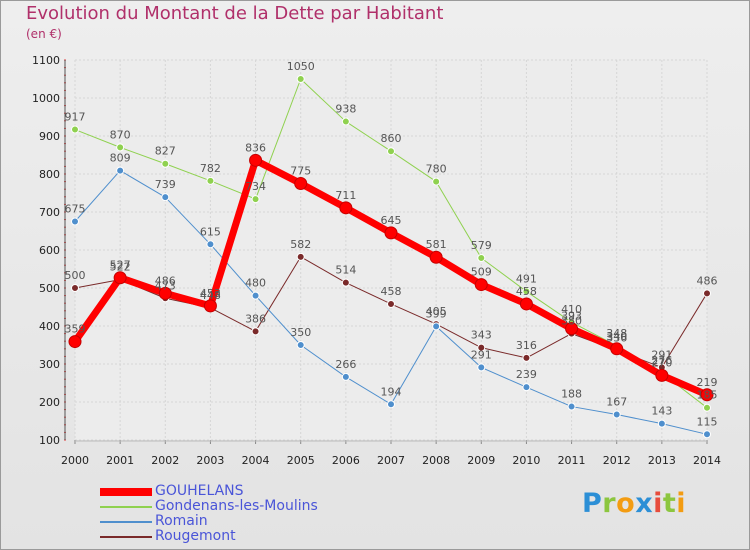 The image size is (750, 550). I want to click on x-tick-label: 2005, so click(301, 460).